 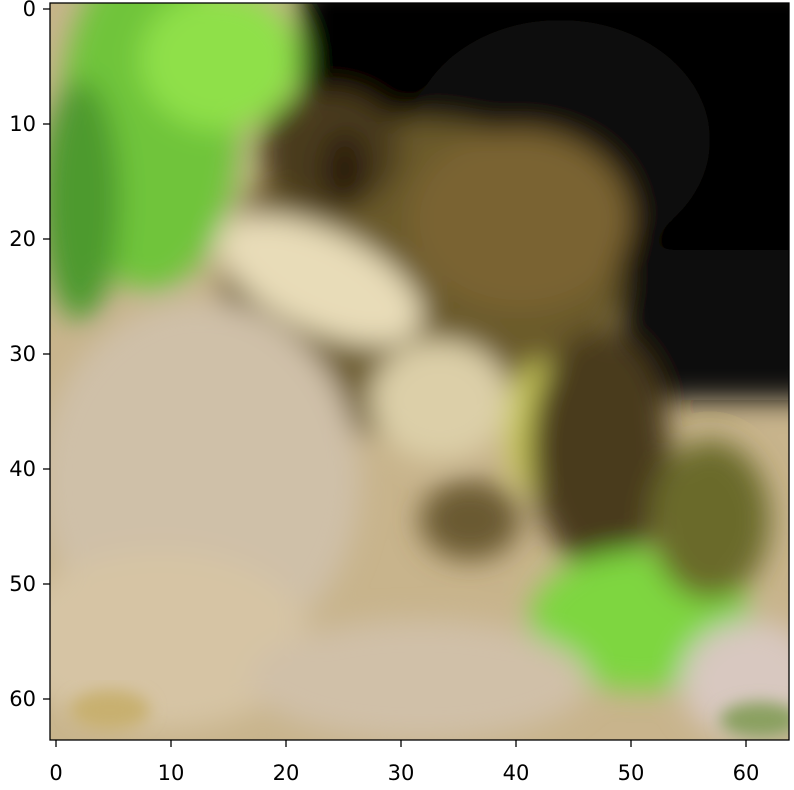 What do you see at coordinates (746, 773) in the screenshot?
I see `x-tick-label: 60` at bounding box center [746, 773].